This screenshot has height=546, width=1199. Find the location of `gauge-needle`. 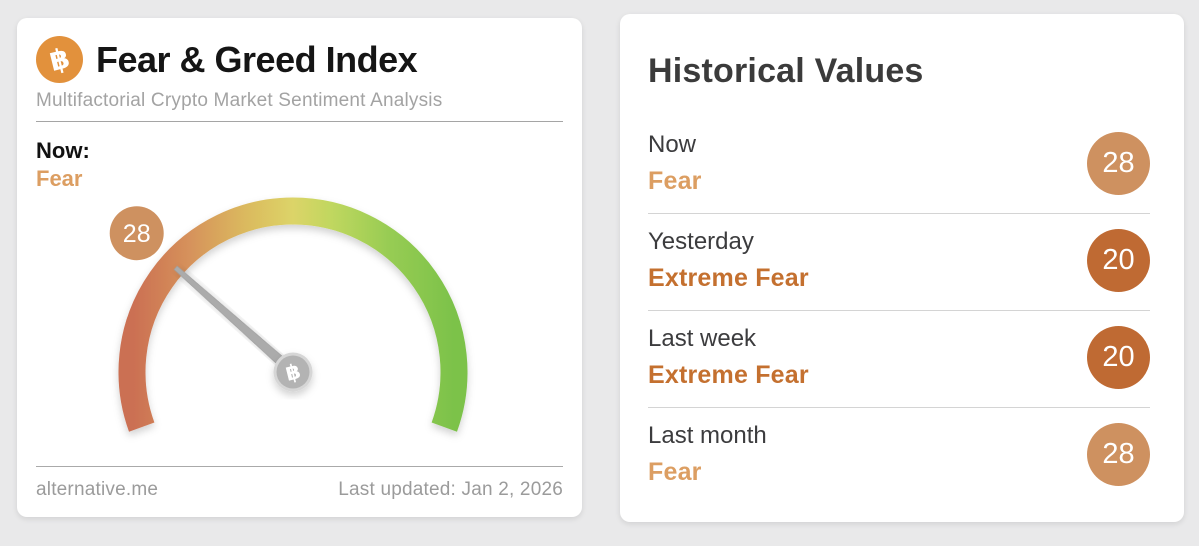

gauge-needle is located at coordinates (235, 321).